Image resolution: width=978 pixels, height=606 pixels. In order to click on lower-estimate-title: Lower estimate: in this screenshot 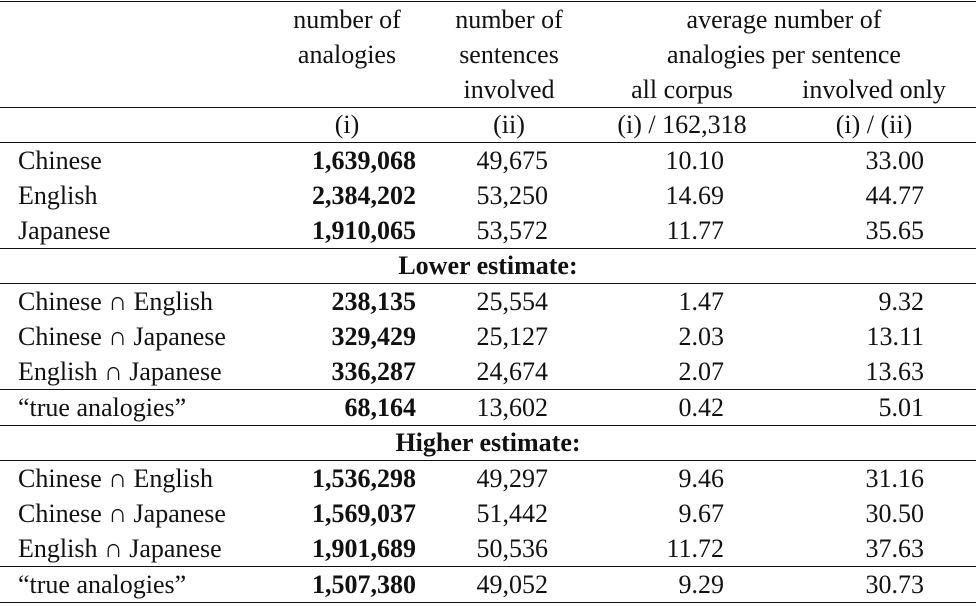, I will do `click(488, 266)`.